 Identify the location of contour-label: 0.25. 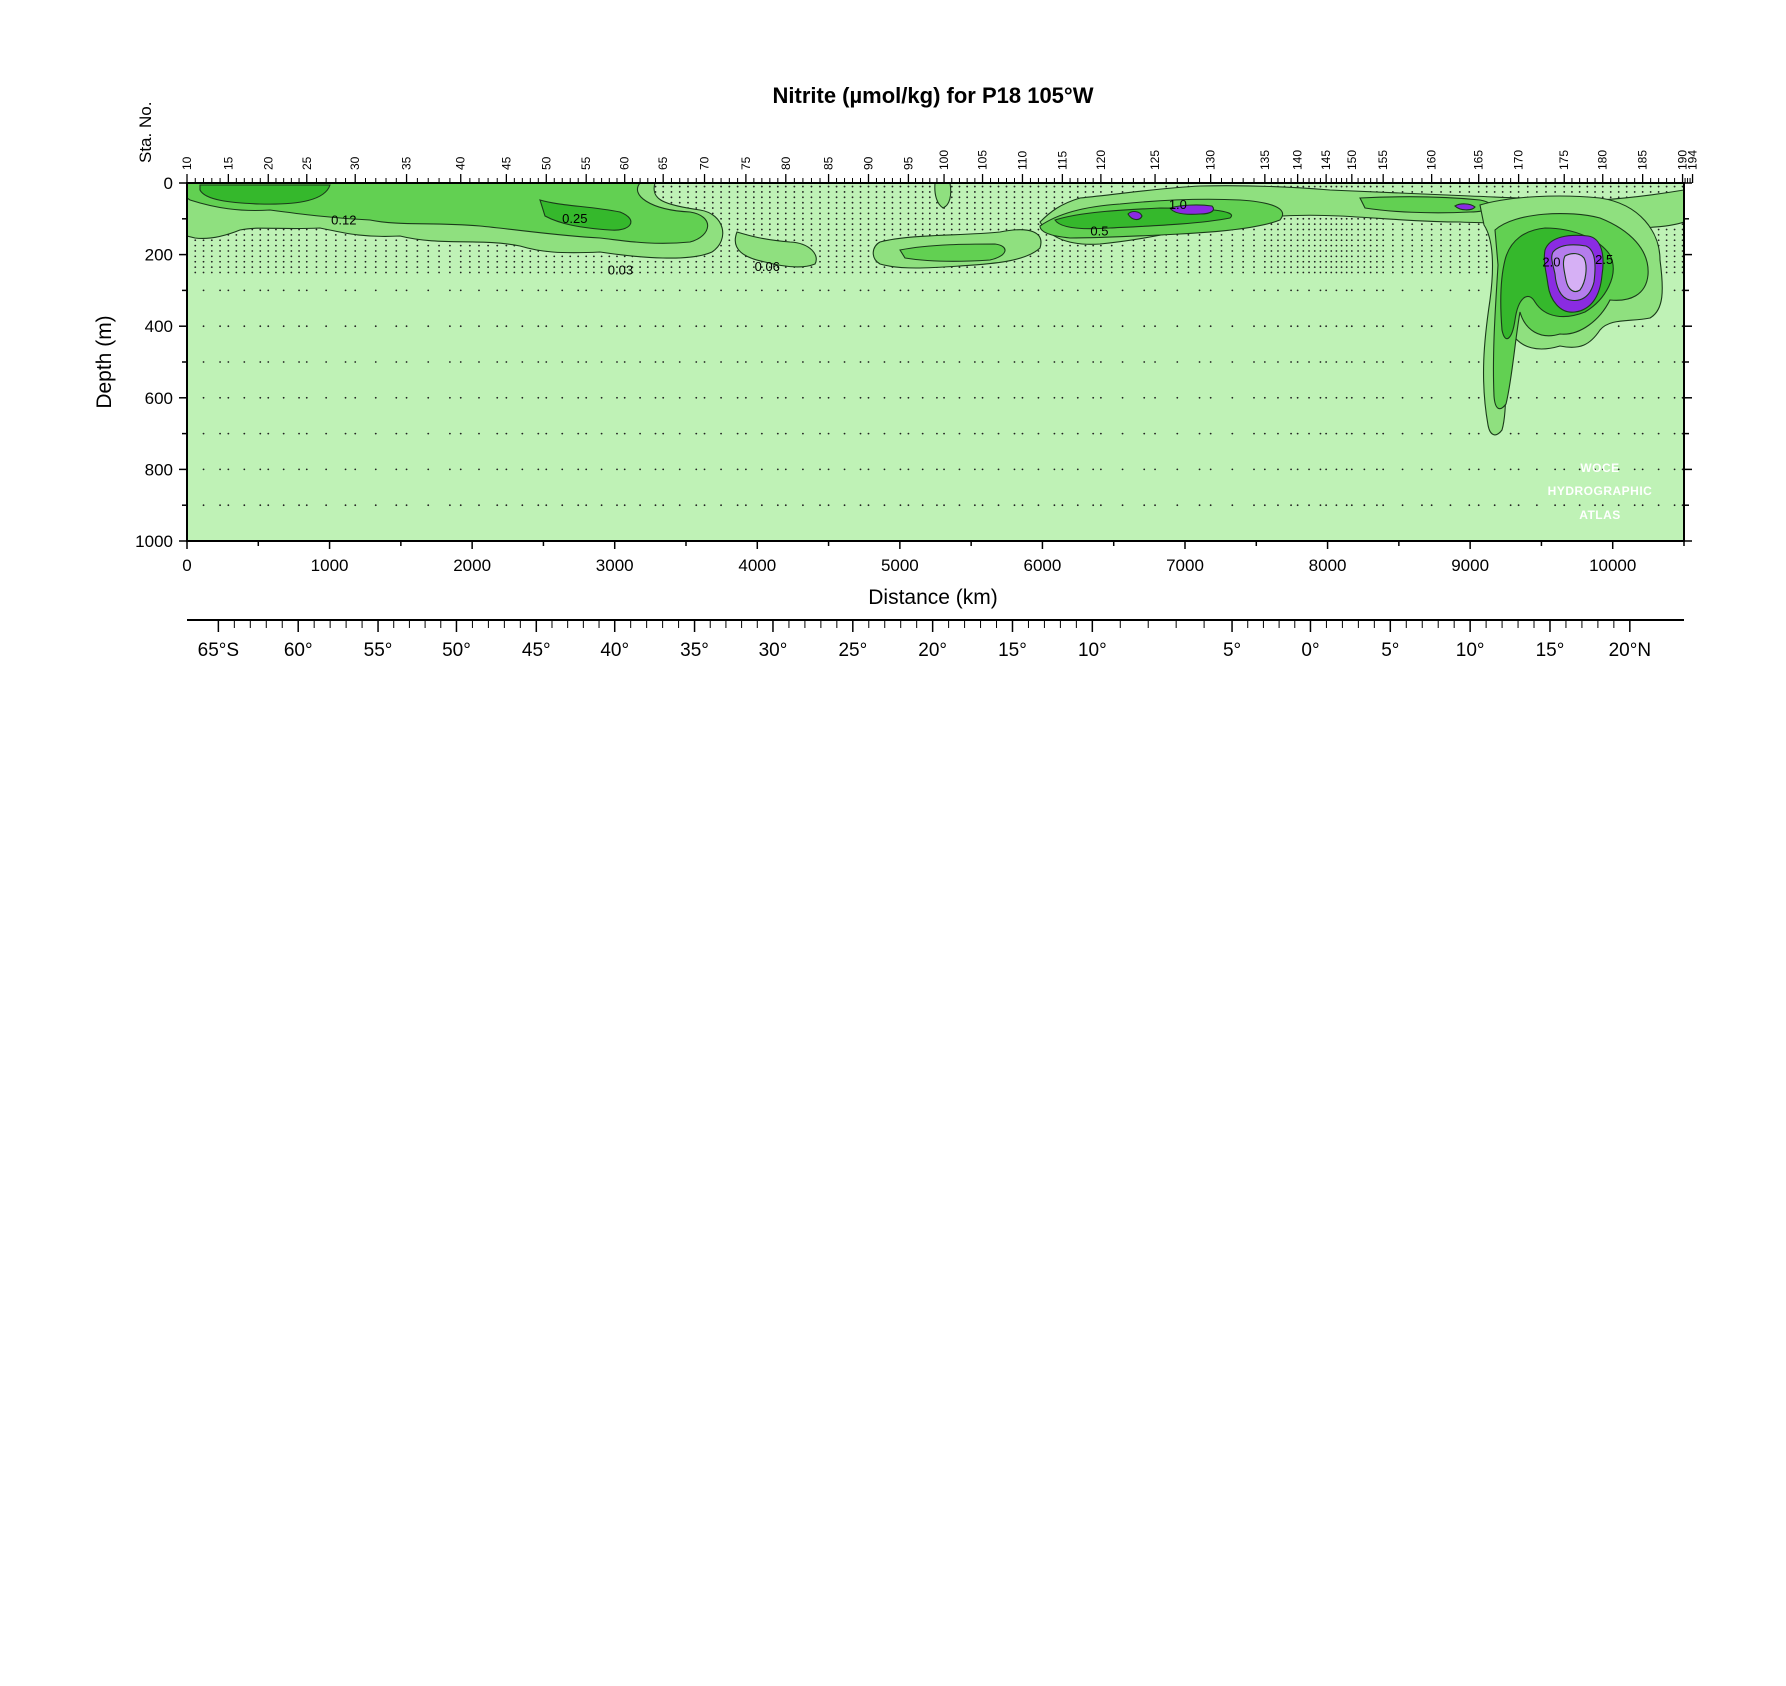
(574, 218).